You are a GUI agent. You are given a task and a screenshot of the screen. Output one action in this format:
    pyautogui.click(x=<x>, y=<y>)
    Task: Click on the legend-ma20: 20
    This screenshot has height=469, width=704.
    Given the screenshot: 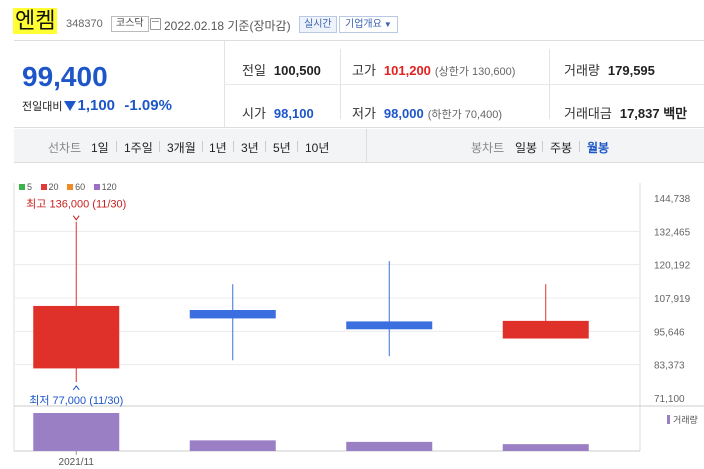 What is the action you would take?
    pyautogui.click(x=49, y=187)
    